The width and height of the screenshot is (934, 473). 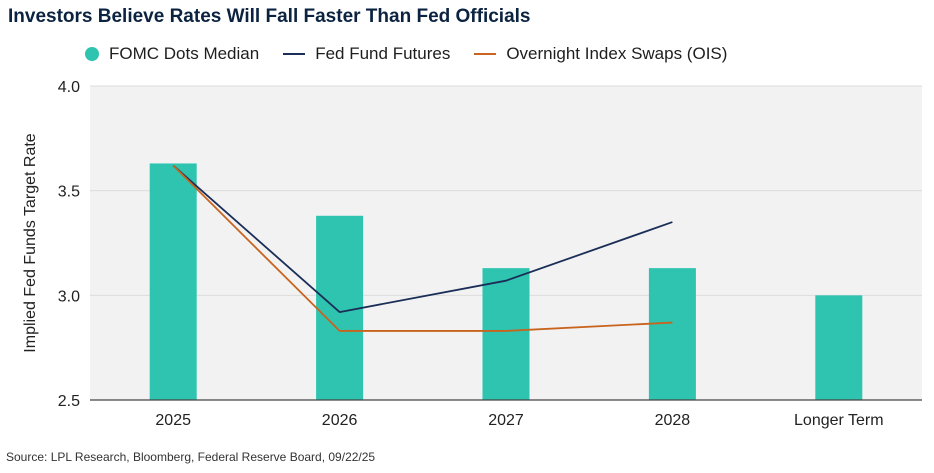 I want to click on legend-item-dots: FOMC Dots Median, so click(x=172, y=54).